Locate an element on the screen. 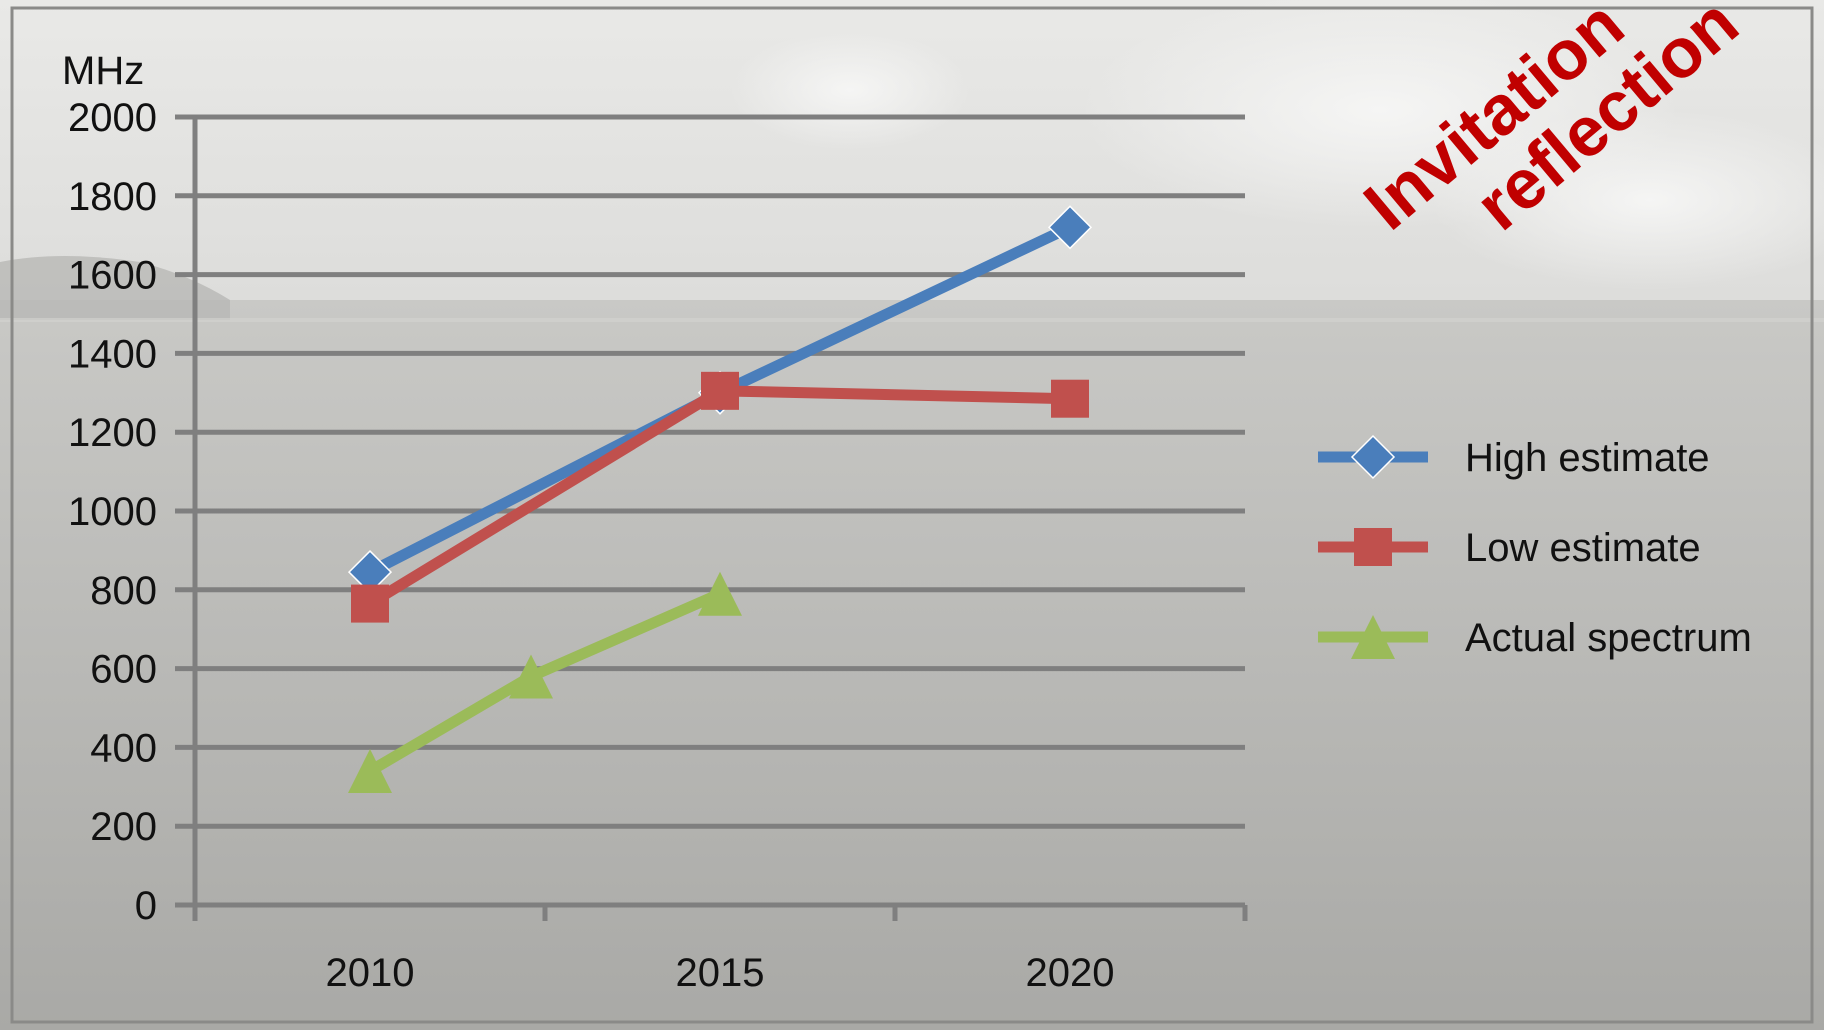 The image size is (1824, 1030). x-tick-label: 2015 is located at coordinates (720, 973).